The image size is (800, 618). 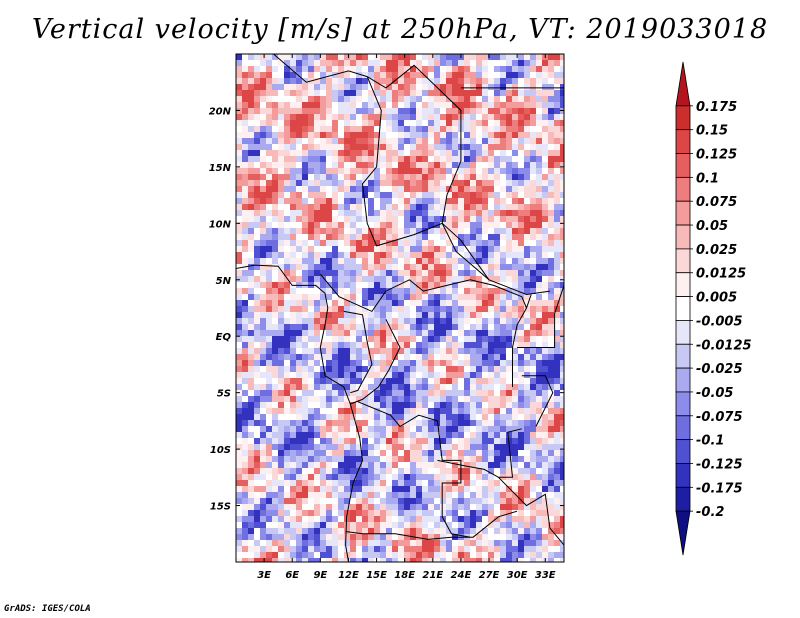 I want to click on x-tick-label: 12E, so click(x=348, y=575).